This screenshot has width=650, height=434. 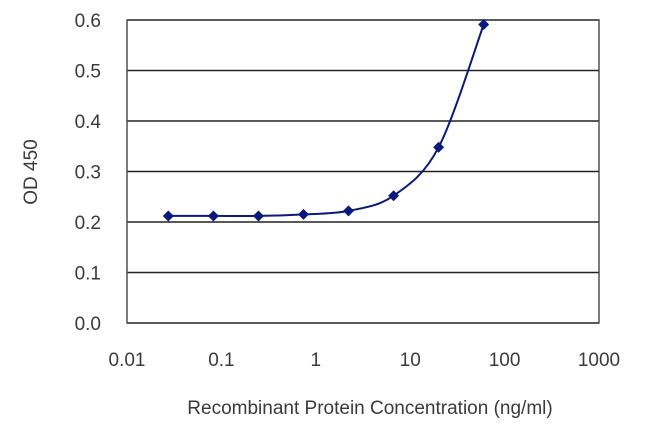 I want to click on x-tick-label: 100, so click(x=505, y=360).